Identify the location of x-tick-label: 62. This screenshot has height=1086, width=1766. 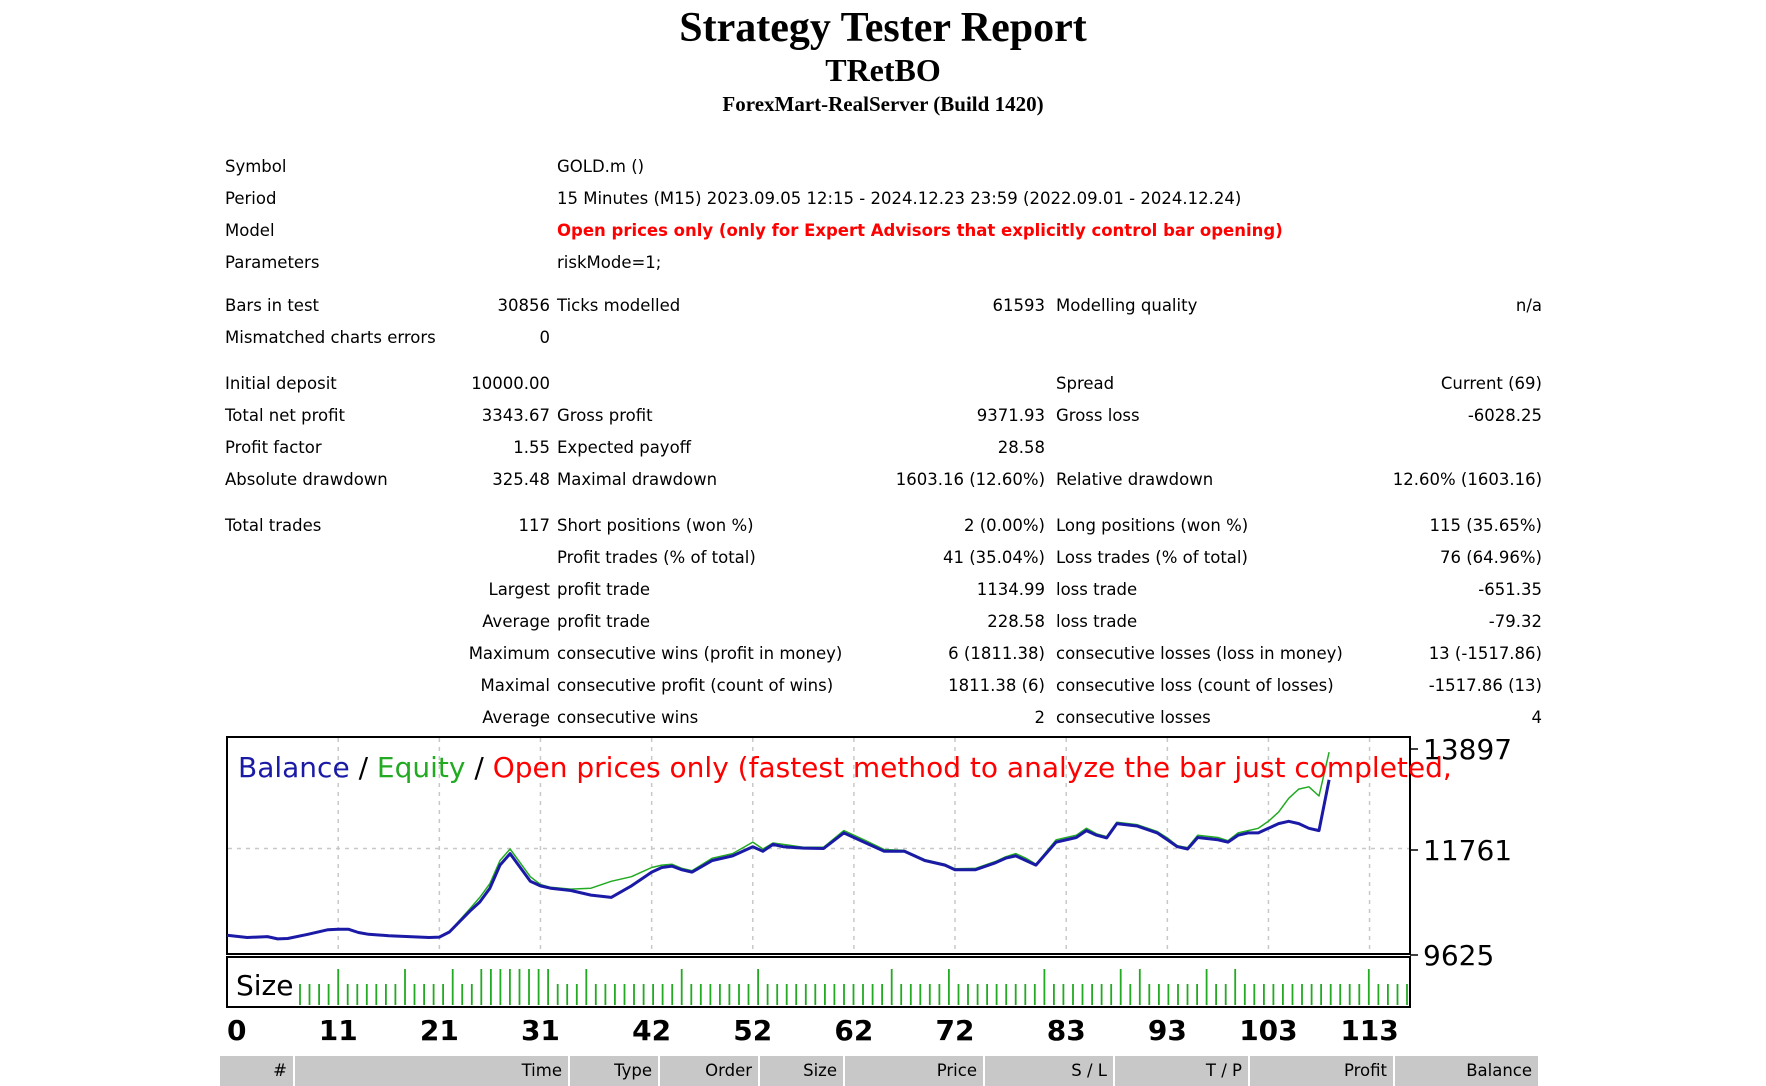
(853, 1030).